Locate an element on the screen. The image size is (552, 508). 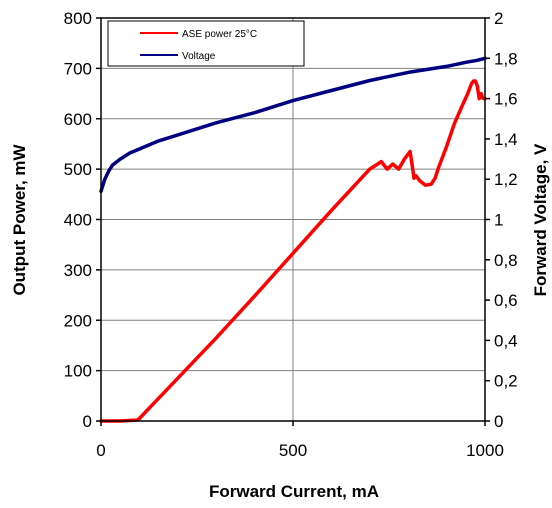
x-tick-label: 1000 is located at coordinates (485, 450).